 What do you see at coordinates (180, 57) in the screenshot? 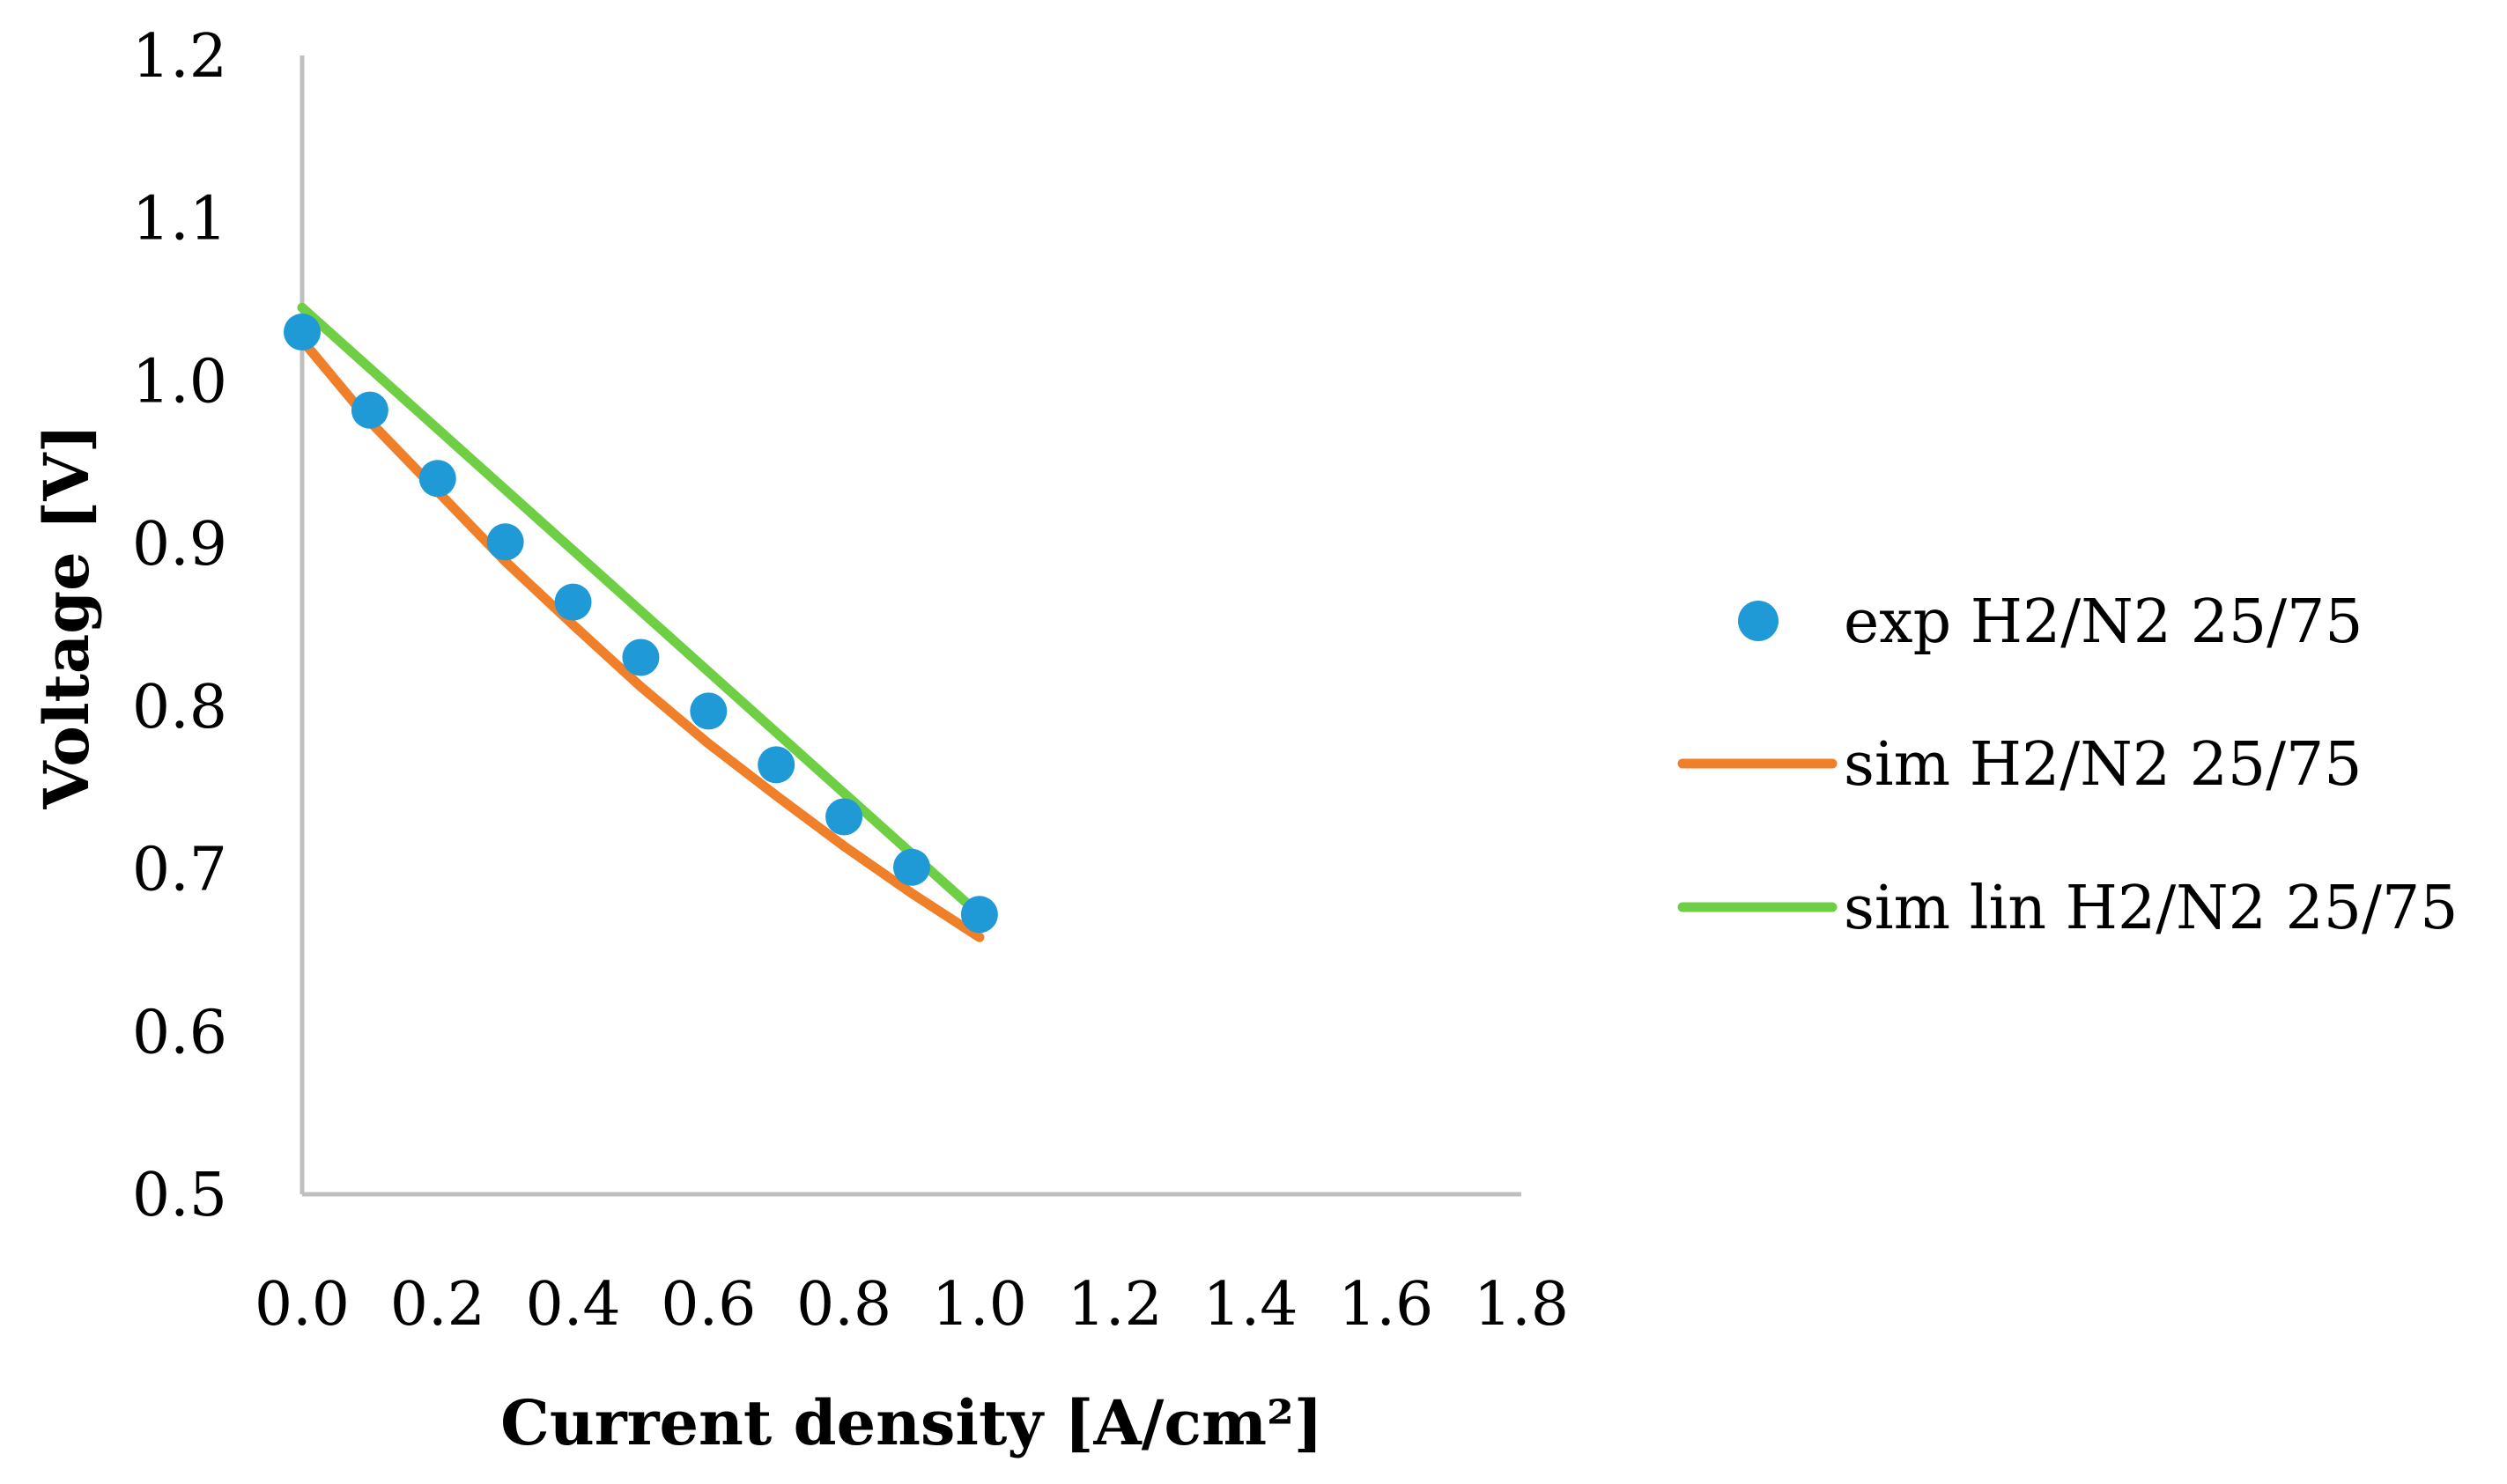
I see `y-tick-label: 1.2` at bounding box center [180, 57].